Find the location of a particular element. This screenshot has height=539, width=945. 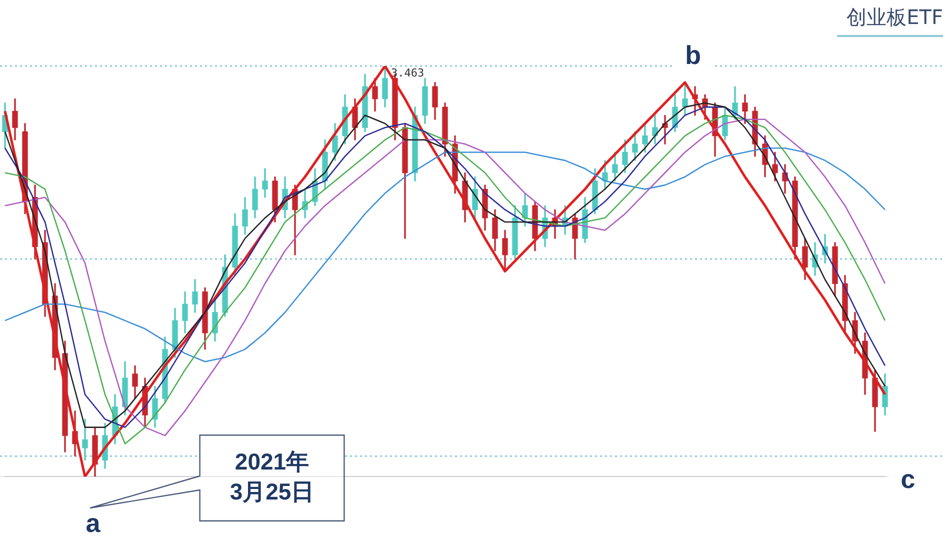

annotation: b is located at coordinates (693, 55).